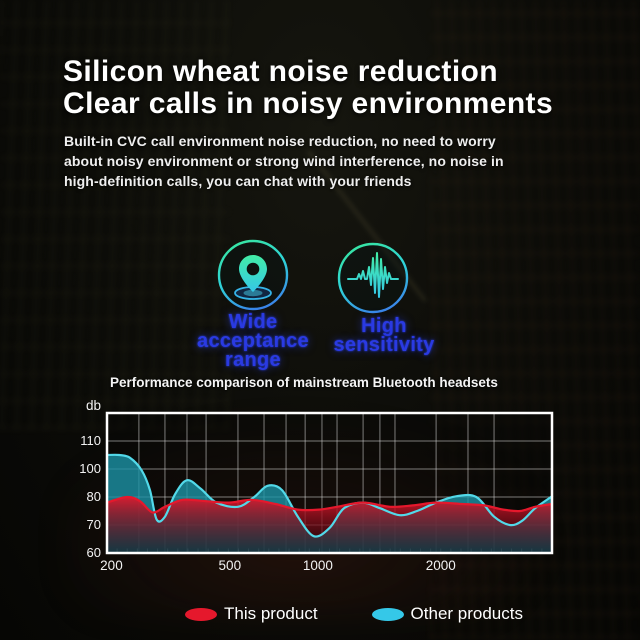 Image resolution: width=640 pixels, height=640 pixels. What do you see at coordinates (90, 440) in the screenshot?
I see `svg-text: 110` at bounding box center [90, 440].